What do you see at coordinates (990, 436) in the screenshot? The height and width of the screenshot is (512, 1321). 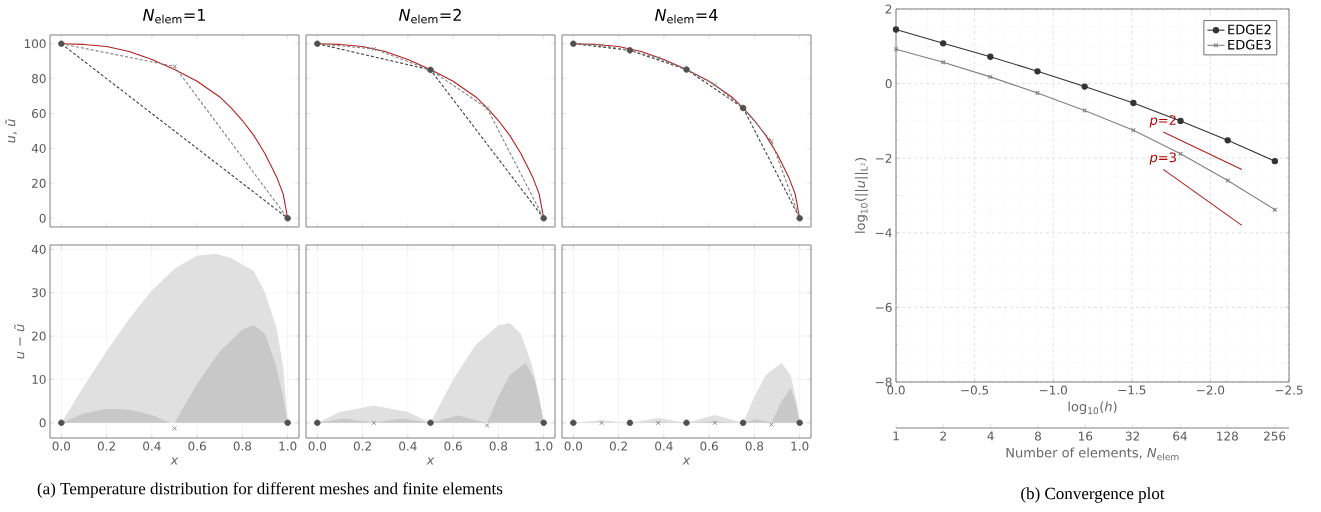 I see `x2-tick-label: 4` at bounding box center [990, 436].